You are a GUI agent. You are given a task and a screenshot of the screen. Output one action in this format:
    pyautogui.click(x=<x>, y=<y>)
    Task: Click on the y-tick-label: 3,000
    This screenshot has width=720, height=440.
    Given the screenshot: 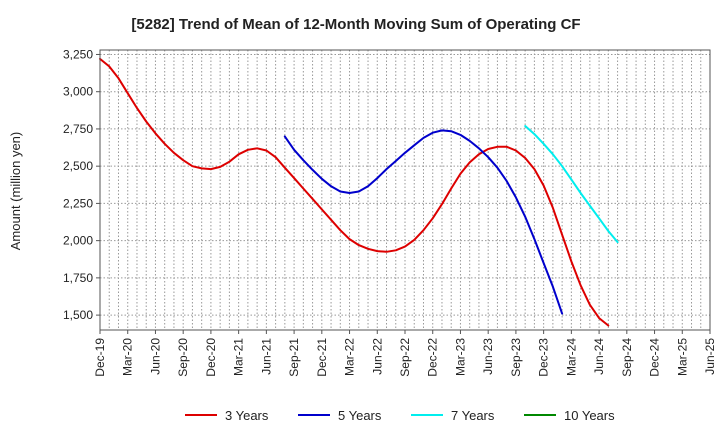 What is the action you would take?
    pyautogui.click(x=78, y=92)
    